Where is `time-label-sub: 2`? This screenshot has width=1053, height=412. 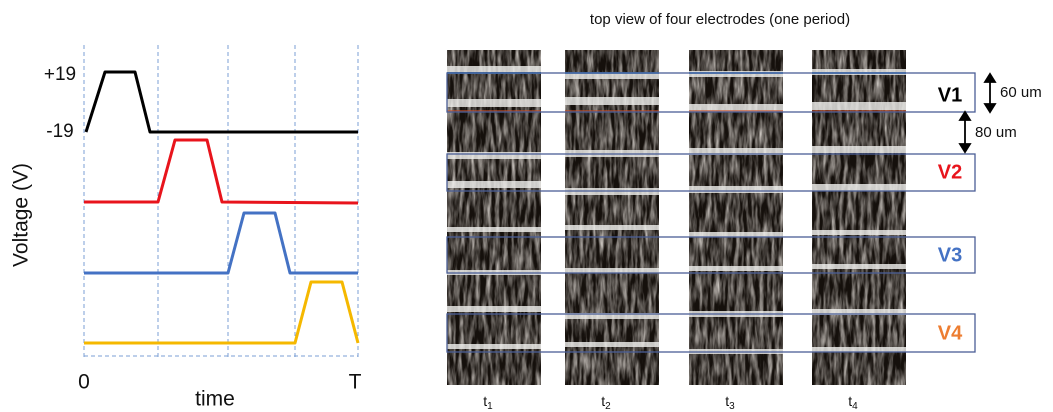 time-label-sub: 2 is located at coordinates (608, 406).